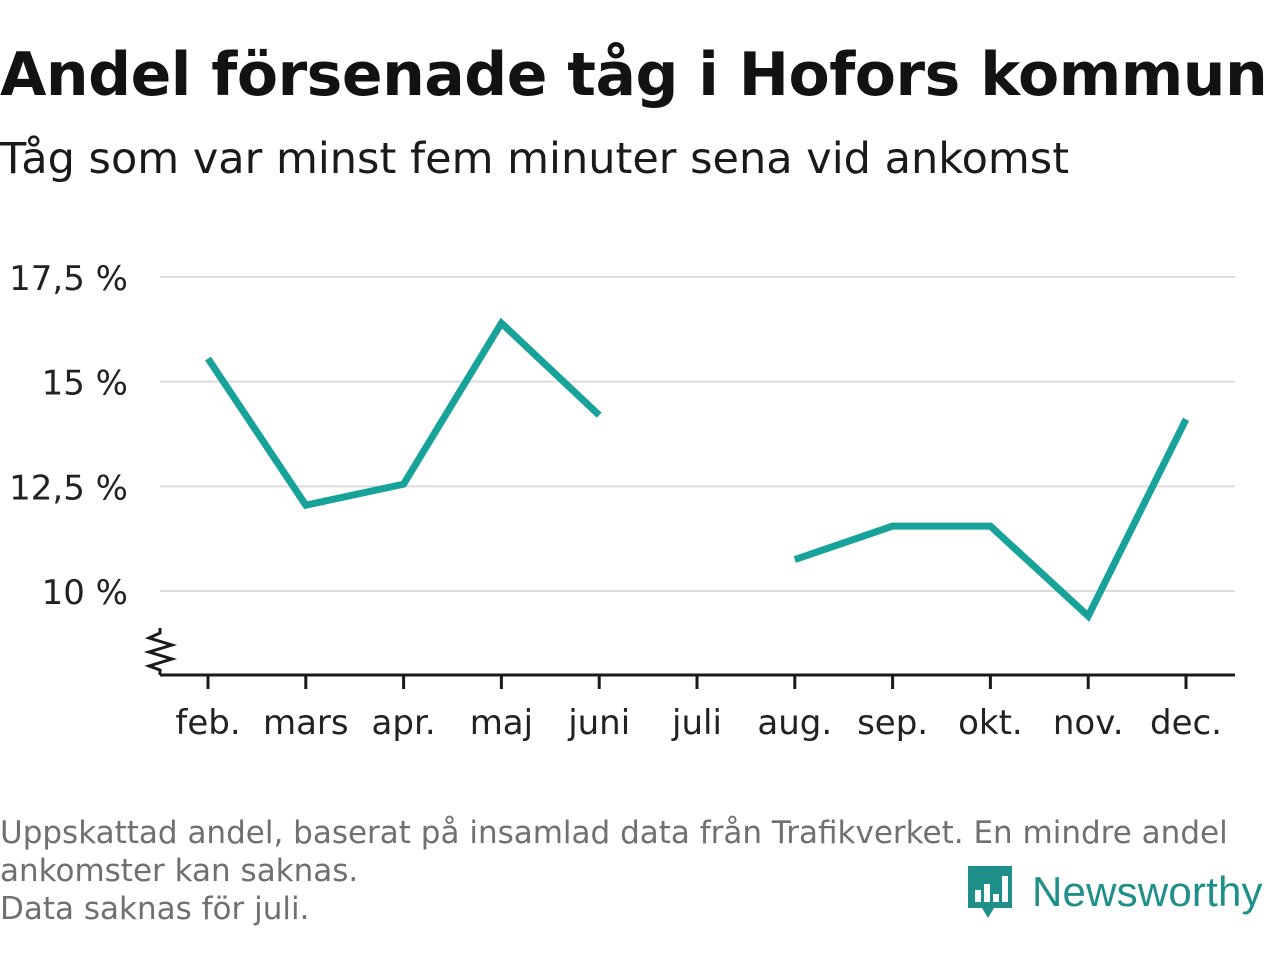 This screenshot has width=1280, height=960. I want to click on footer-line-2: ankomster kan saknas., so click(179, 871).